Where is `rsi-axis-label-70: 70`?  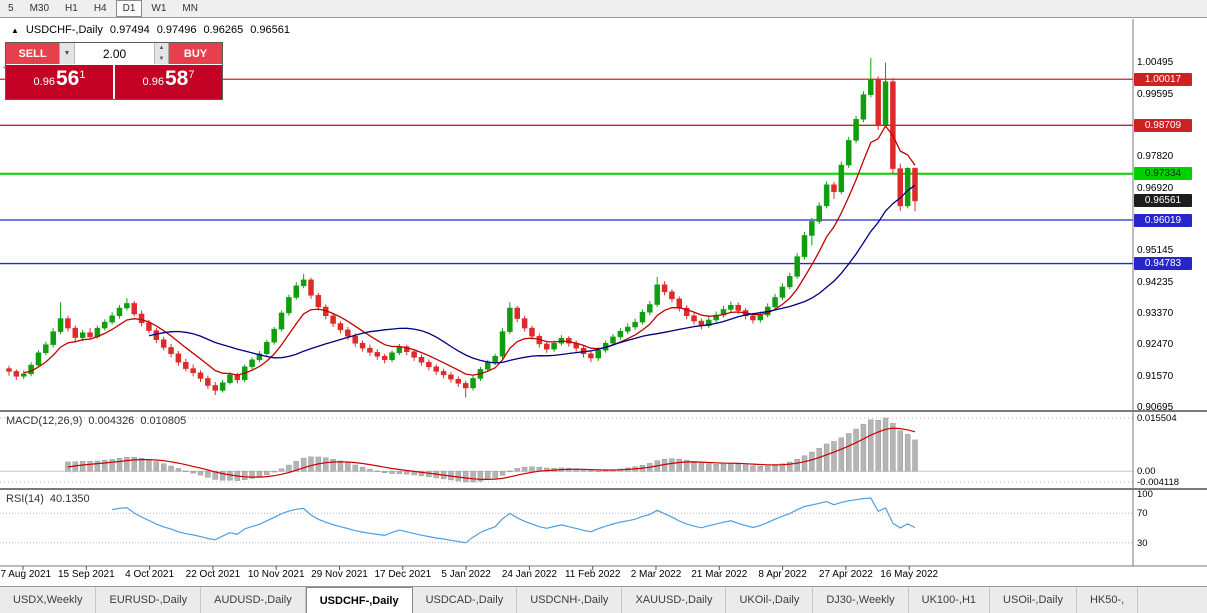
rsi-axis-label-70: 70 is located at coordinates (1142, 514).